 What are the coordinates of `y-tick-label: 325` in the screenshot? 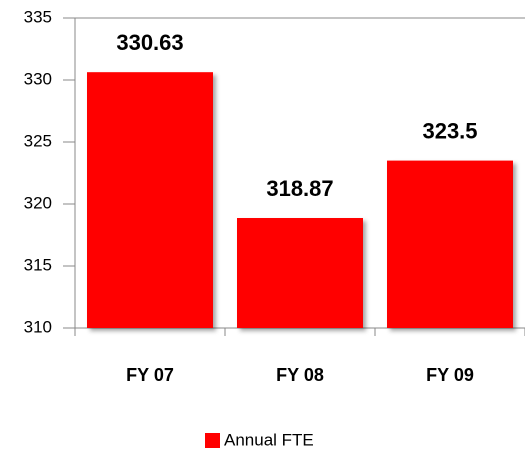 It's located at (38, 140).